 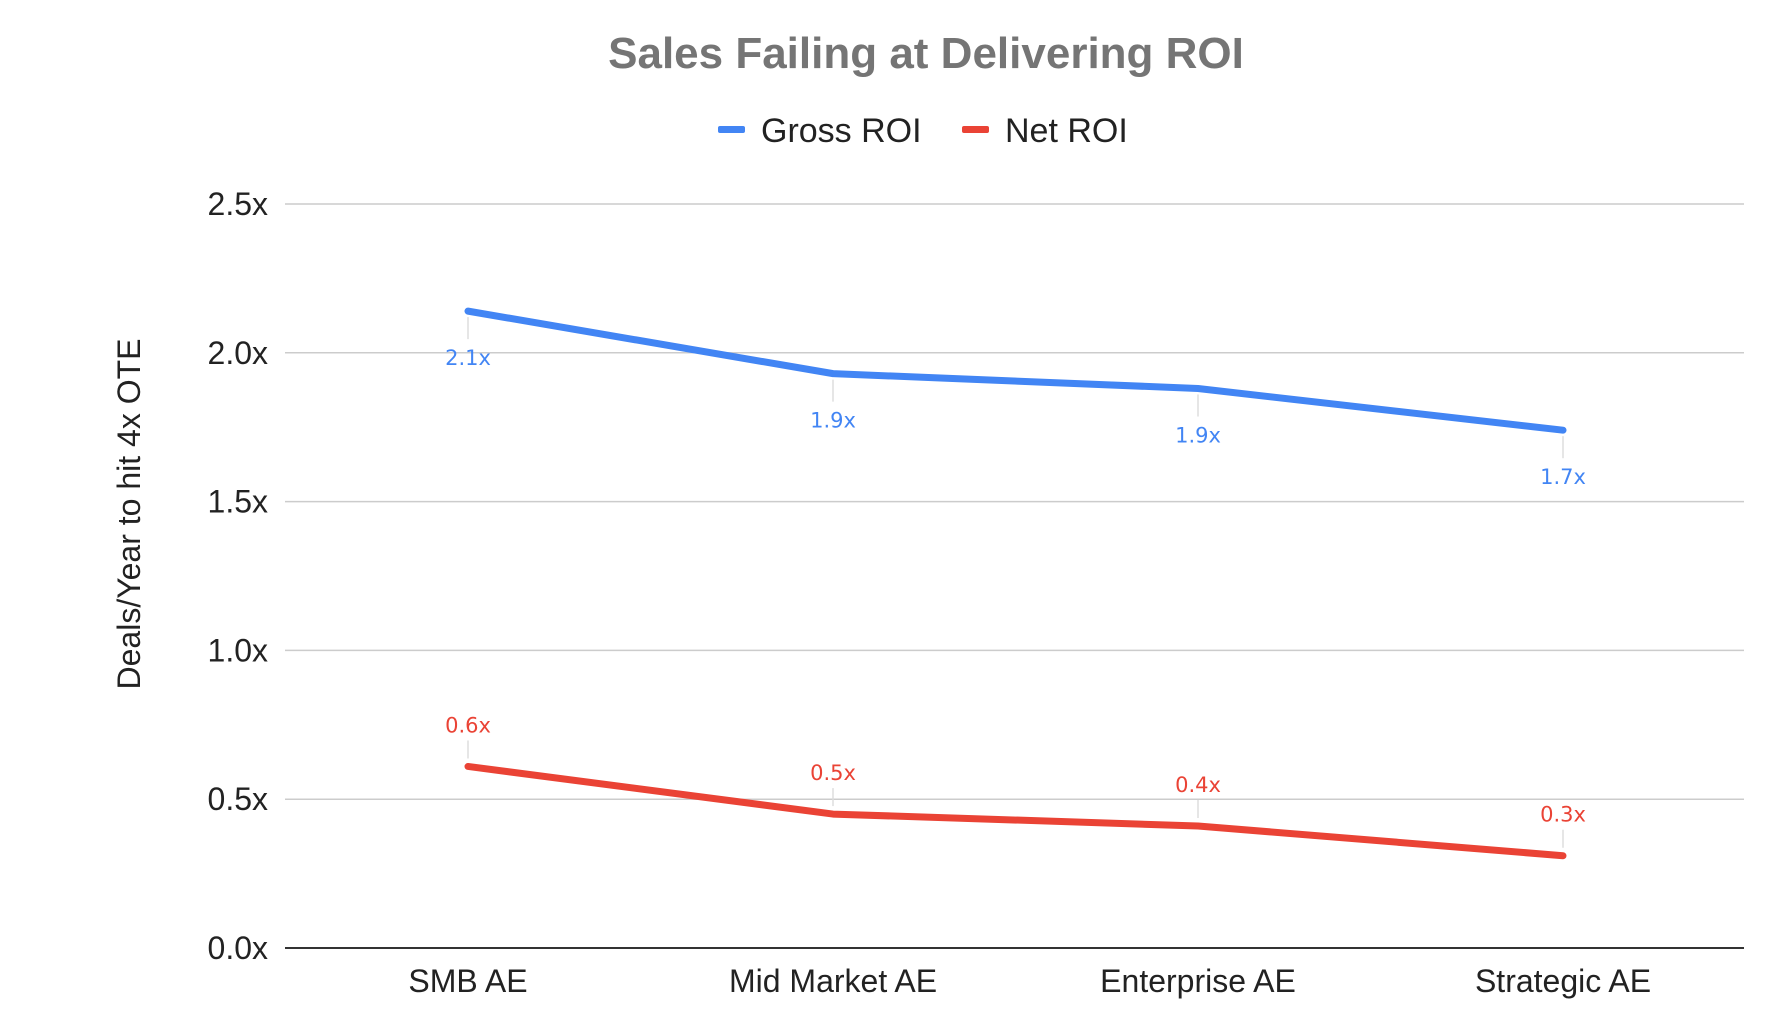 I want to click on data-label: 1.7x, so click(x=1563, y=477).